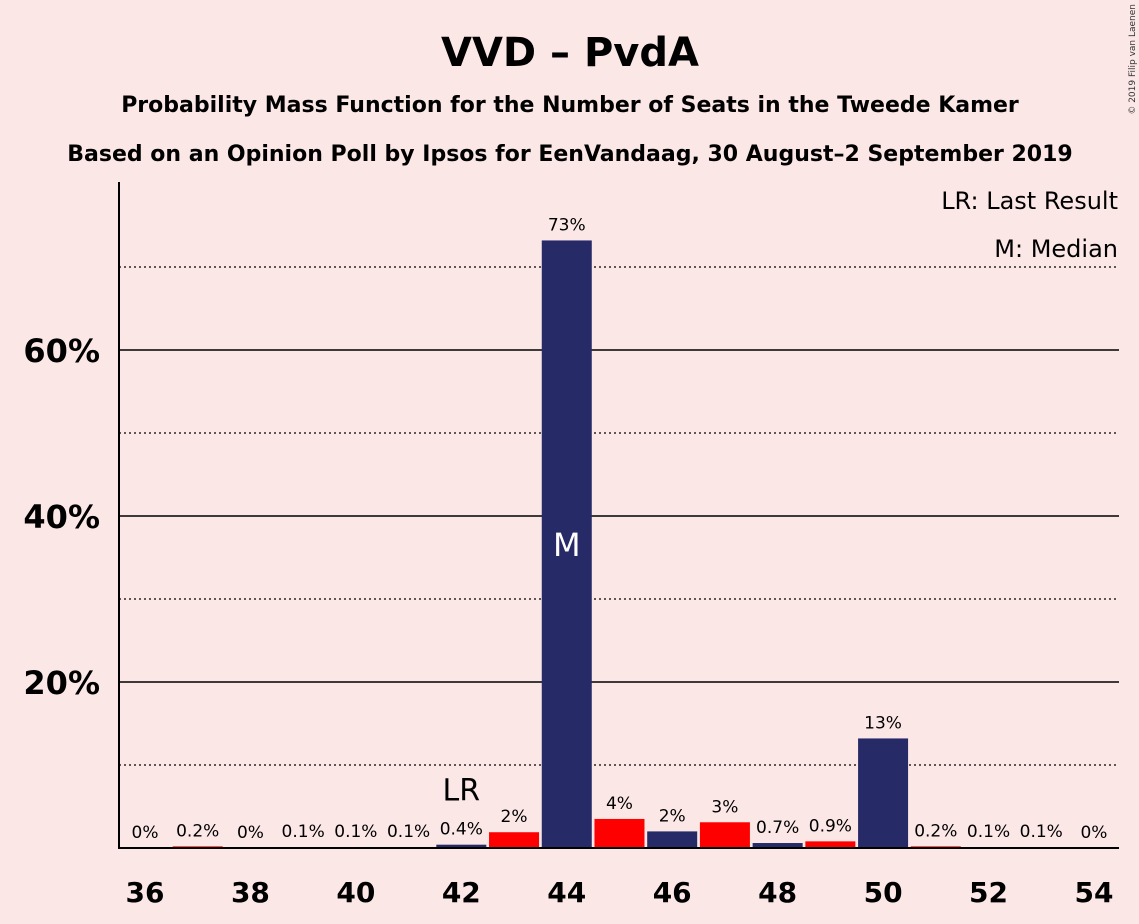  Describe the element at coordinates (988, 892) in the screenshot. I see `x-tick-label: 52` at that location.